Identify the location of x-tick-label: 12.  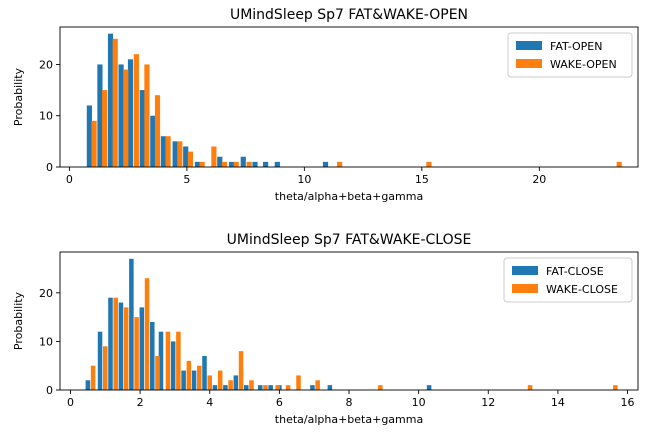
(488, 402).